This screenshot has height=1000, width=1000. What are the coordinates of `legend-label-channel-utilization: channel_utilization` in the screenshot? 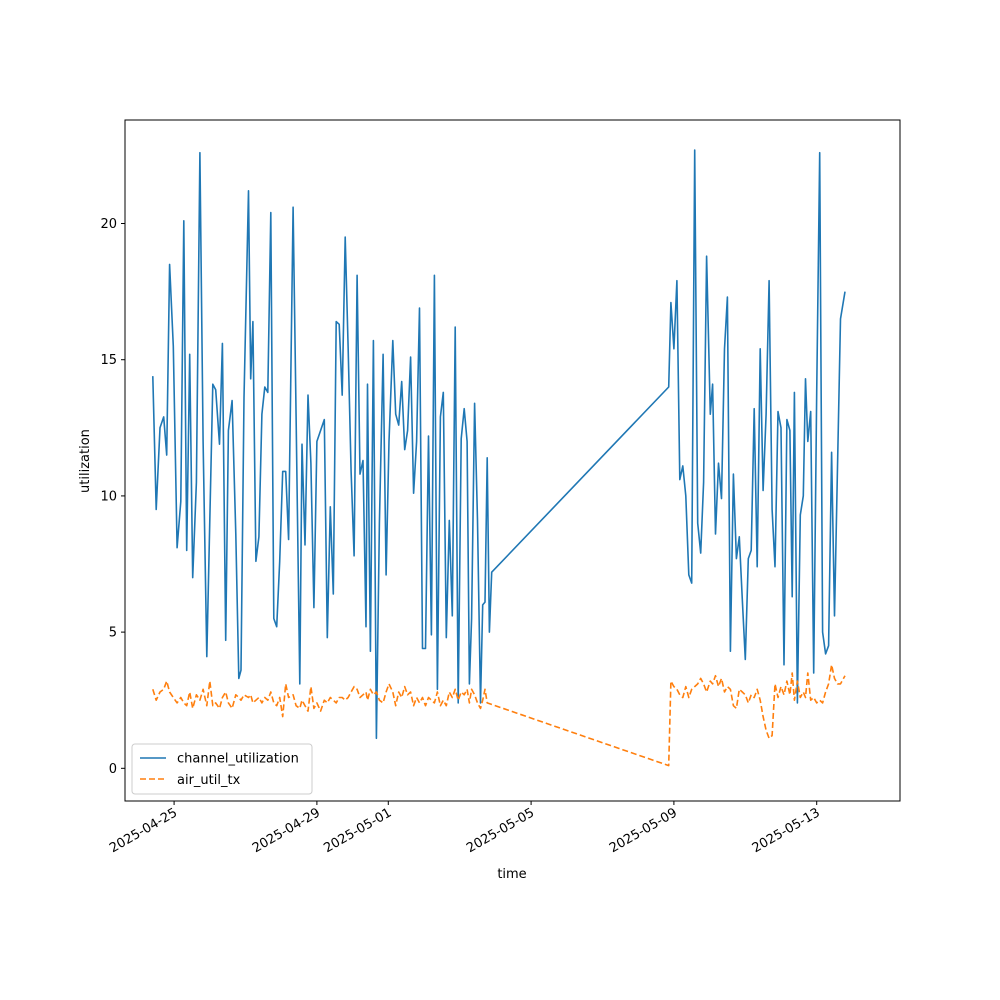 It's located at (238, 759).